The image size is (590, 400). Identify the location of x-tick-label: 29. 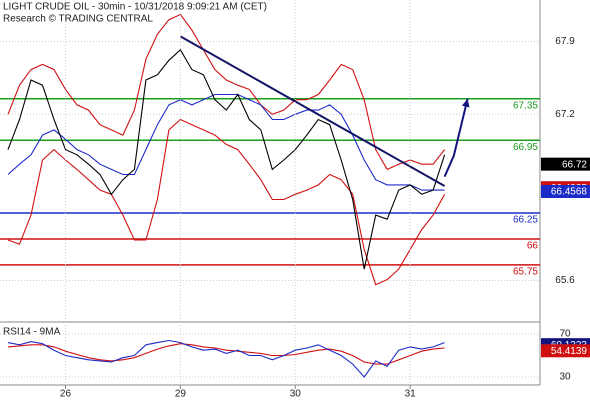
(181, 394).